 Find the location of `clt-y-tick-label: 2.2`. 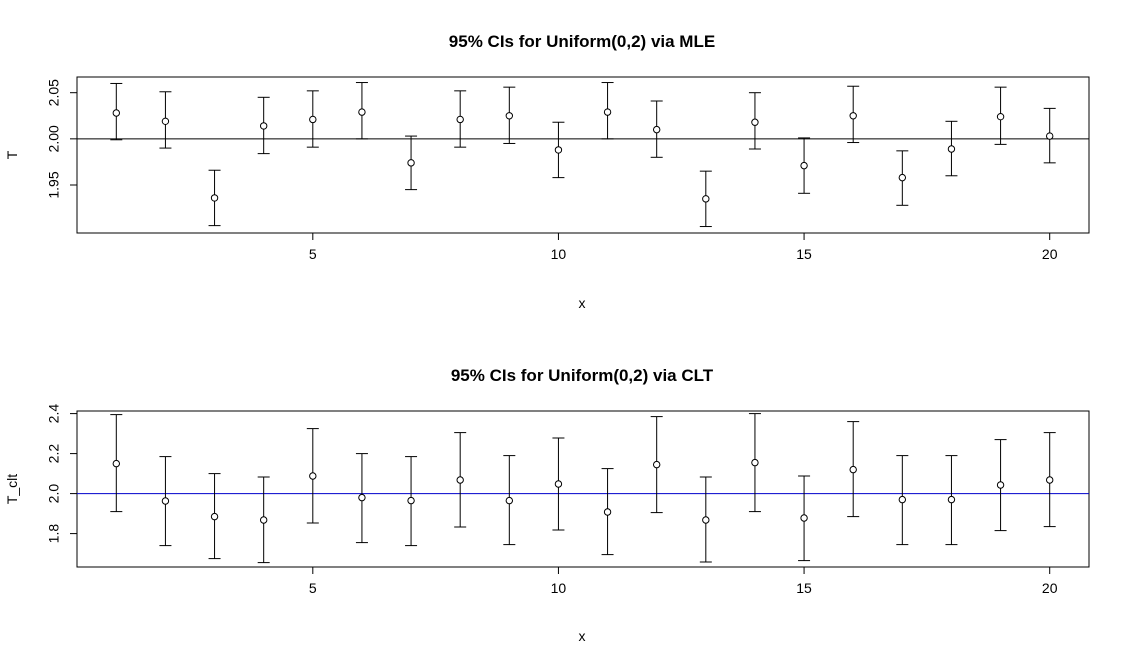

clt-y-tick-label: 2.2 is located at coordinates (54, 454).